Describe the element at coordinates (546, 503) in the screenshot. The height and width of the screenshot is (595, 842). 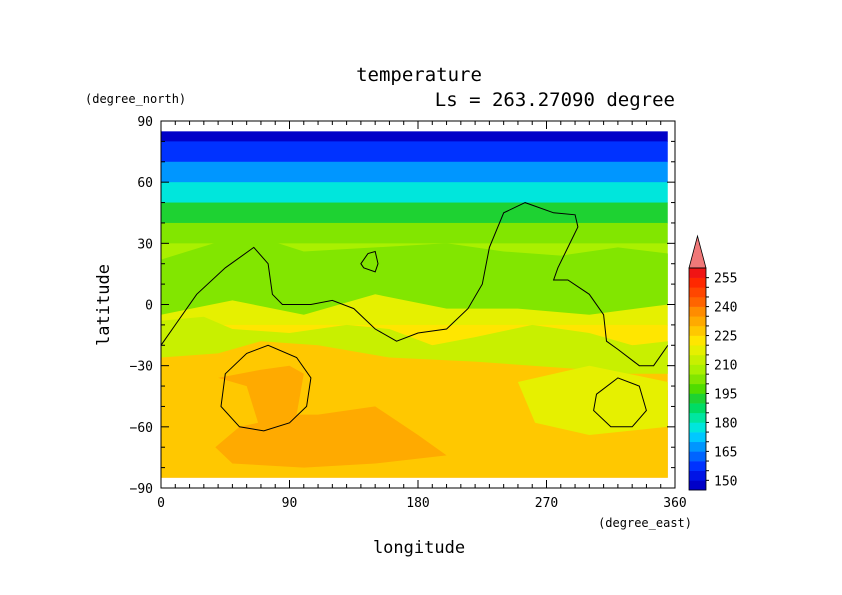
I see `x-tick-label: 270` at that location.